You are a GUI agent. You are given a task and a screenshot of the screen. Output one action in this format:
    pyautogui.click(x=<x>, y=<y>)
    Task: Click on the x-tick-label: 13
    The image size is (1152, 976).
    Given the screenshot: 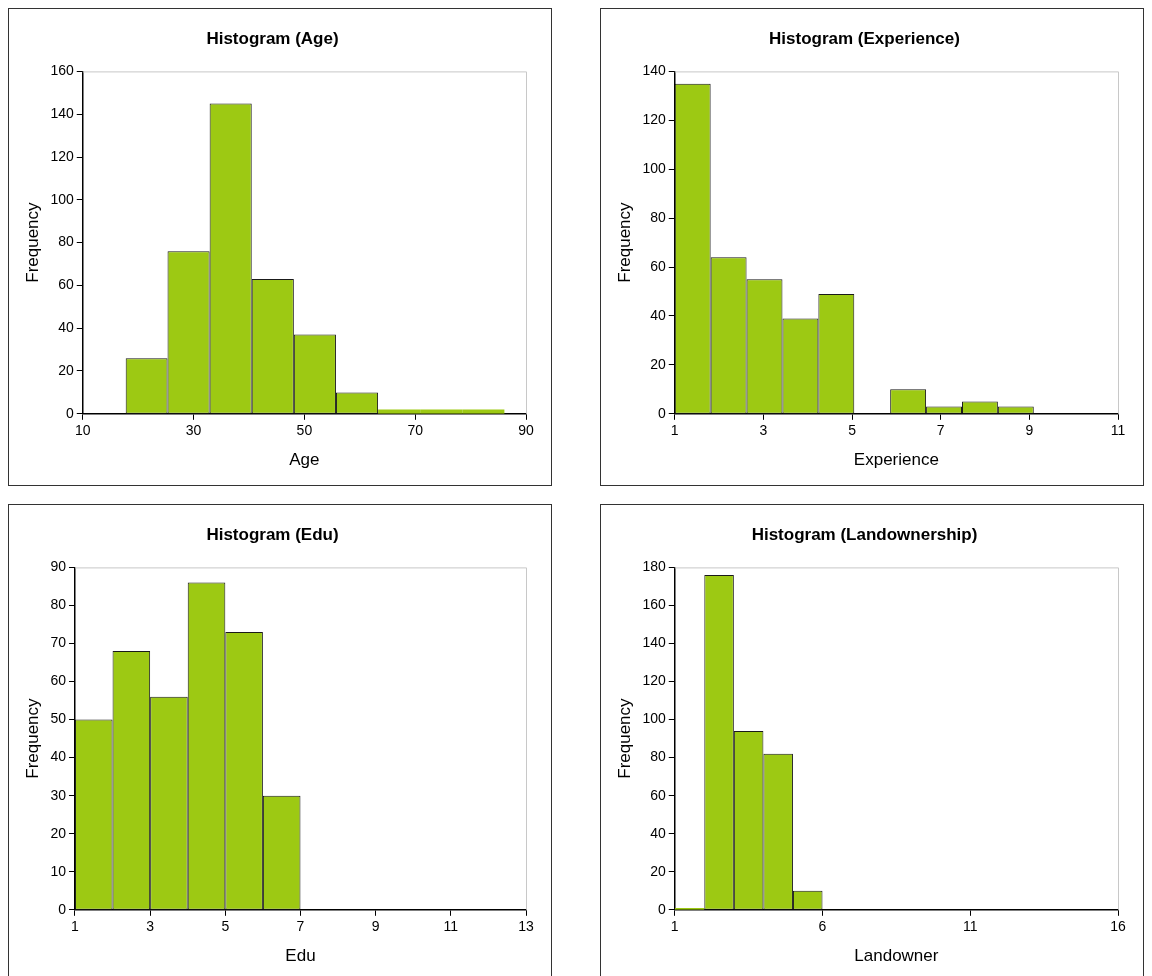 What is the action you would take?
    pyautogui.click(x=526, y=926)
    